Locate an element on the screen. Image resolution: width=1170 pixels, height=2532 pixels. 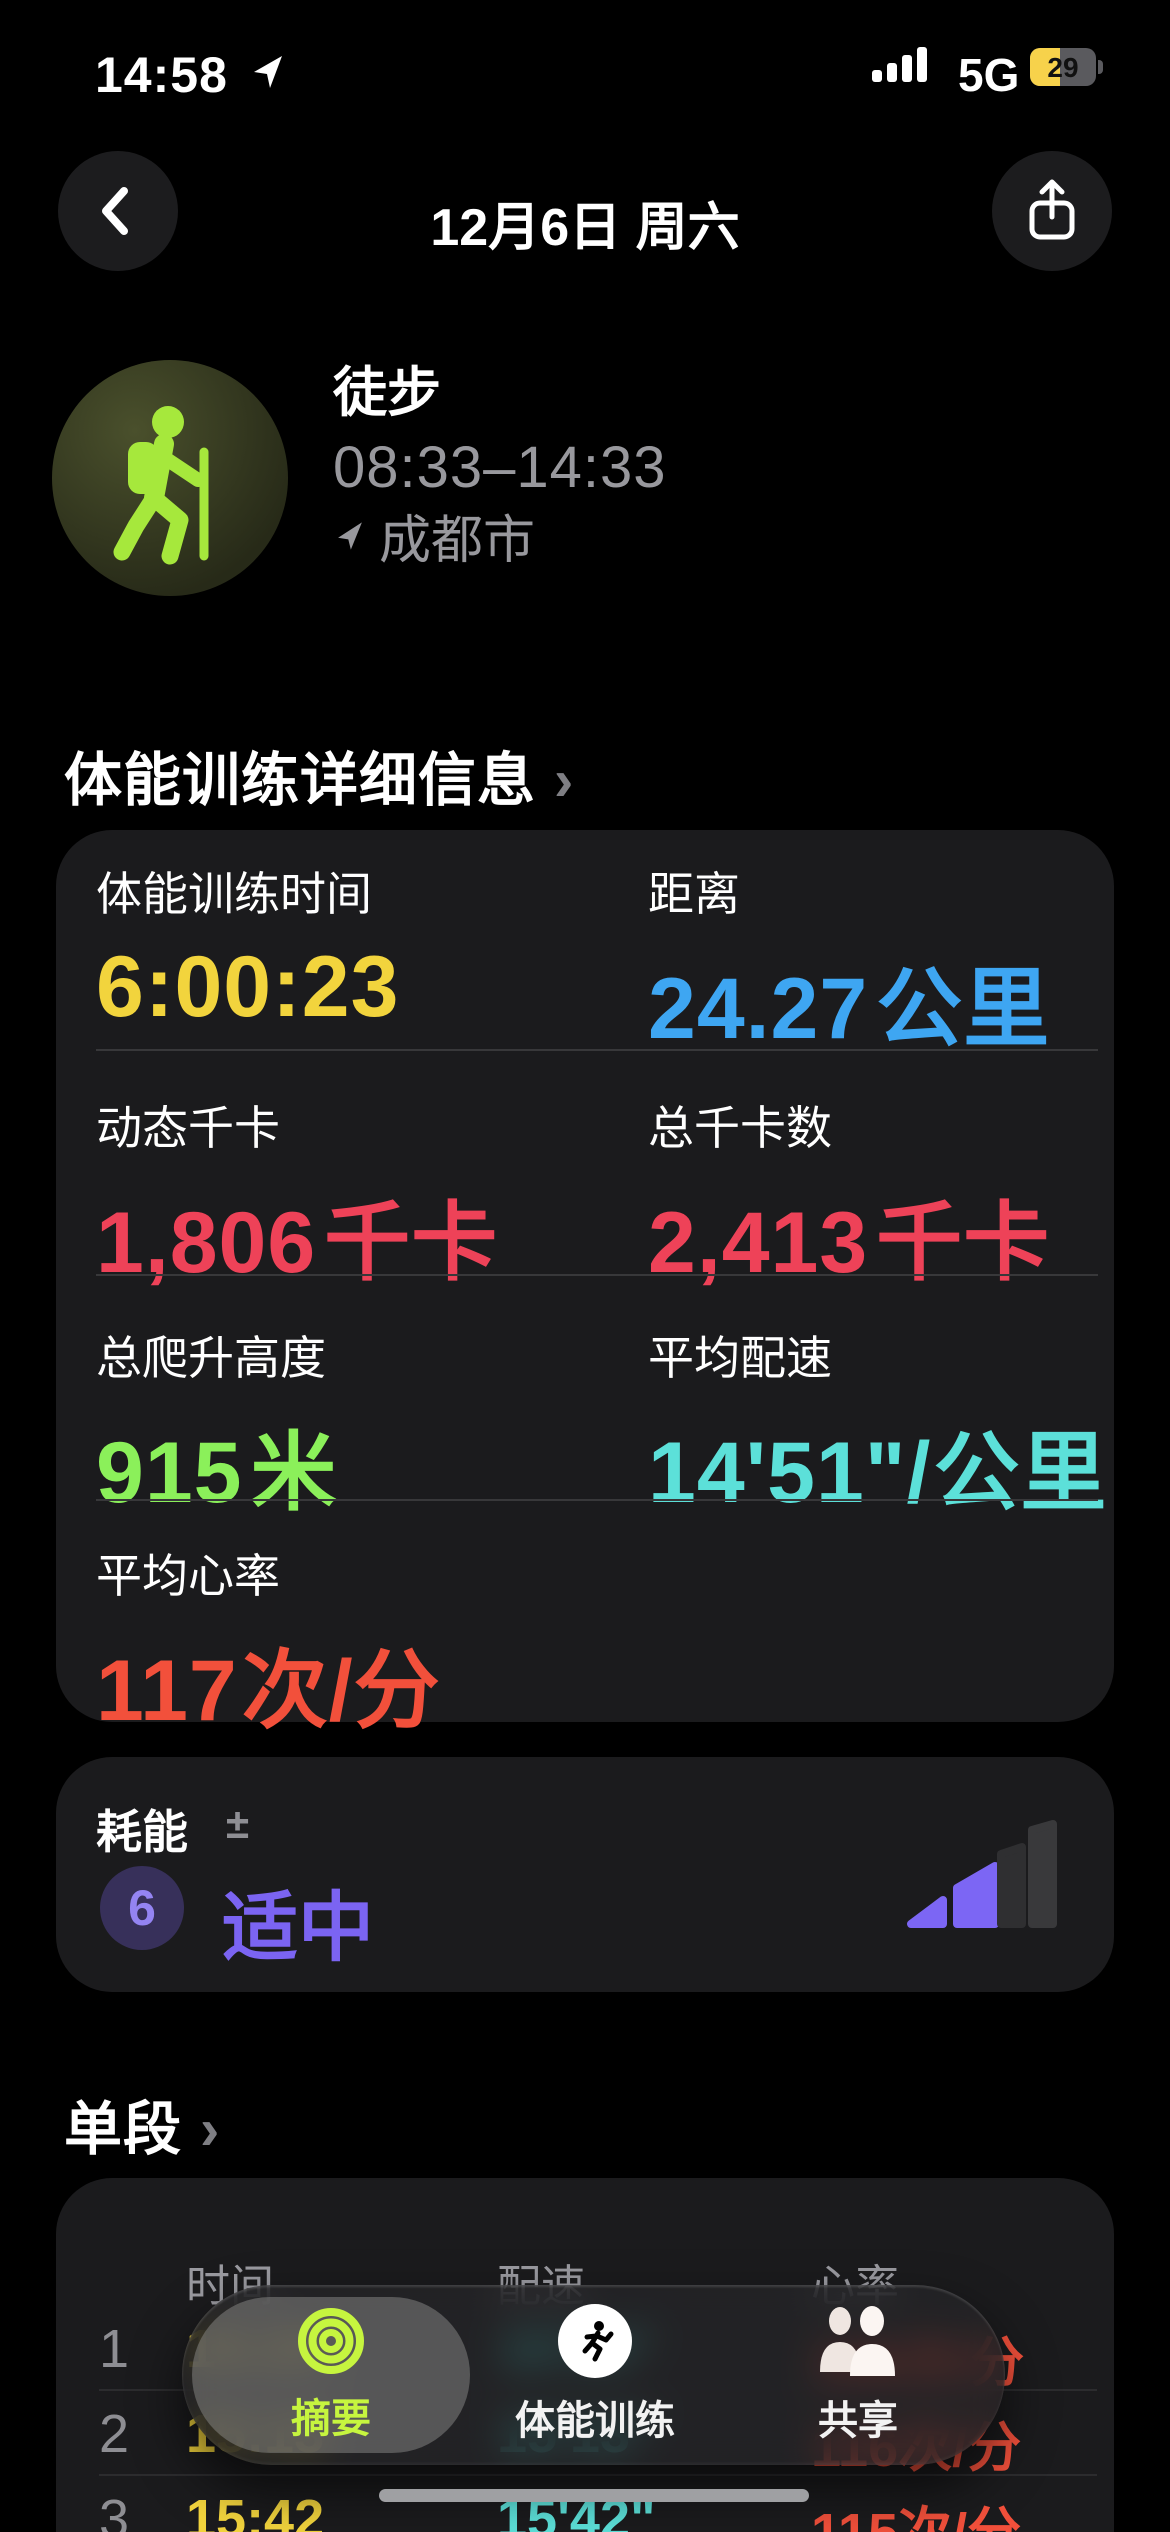
tab-sharing: 共享 is located at coordinates (858, 2375).